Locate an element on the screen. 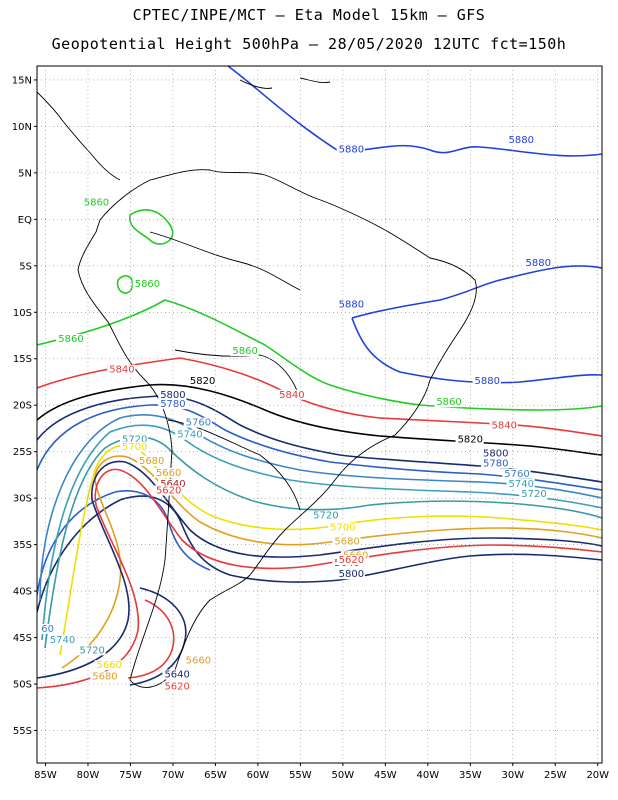  lat-tick-label: EQ is located at coordinates (25, 220).